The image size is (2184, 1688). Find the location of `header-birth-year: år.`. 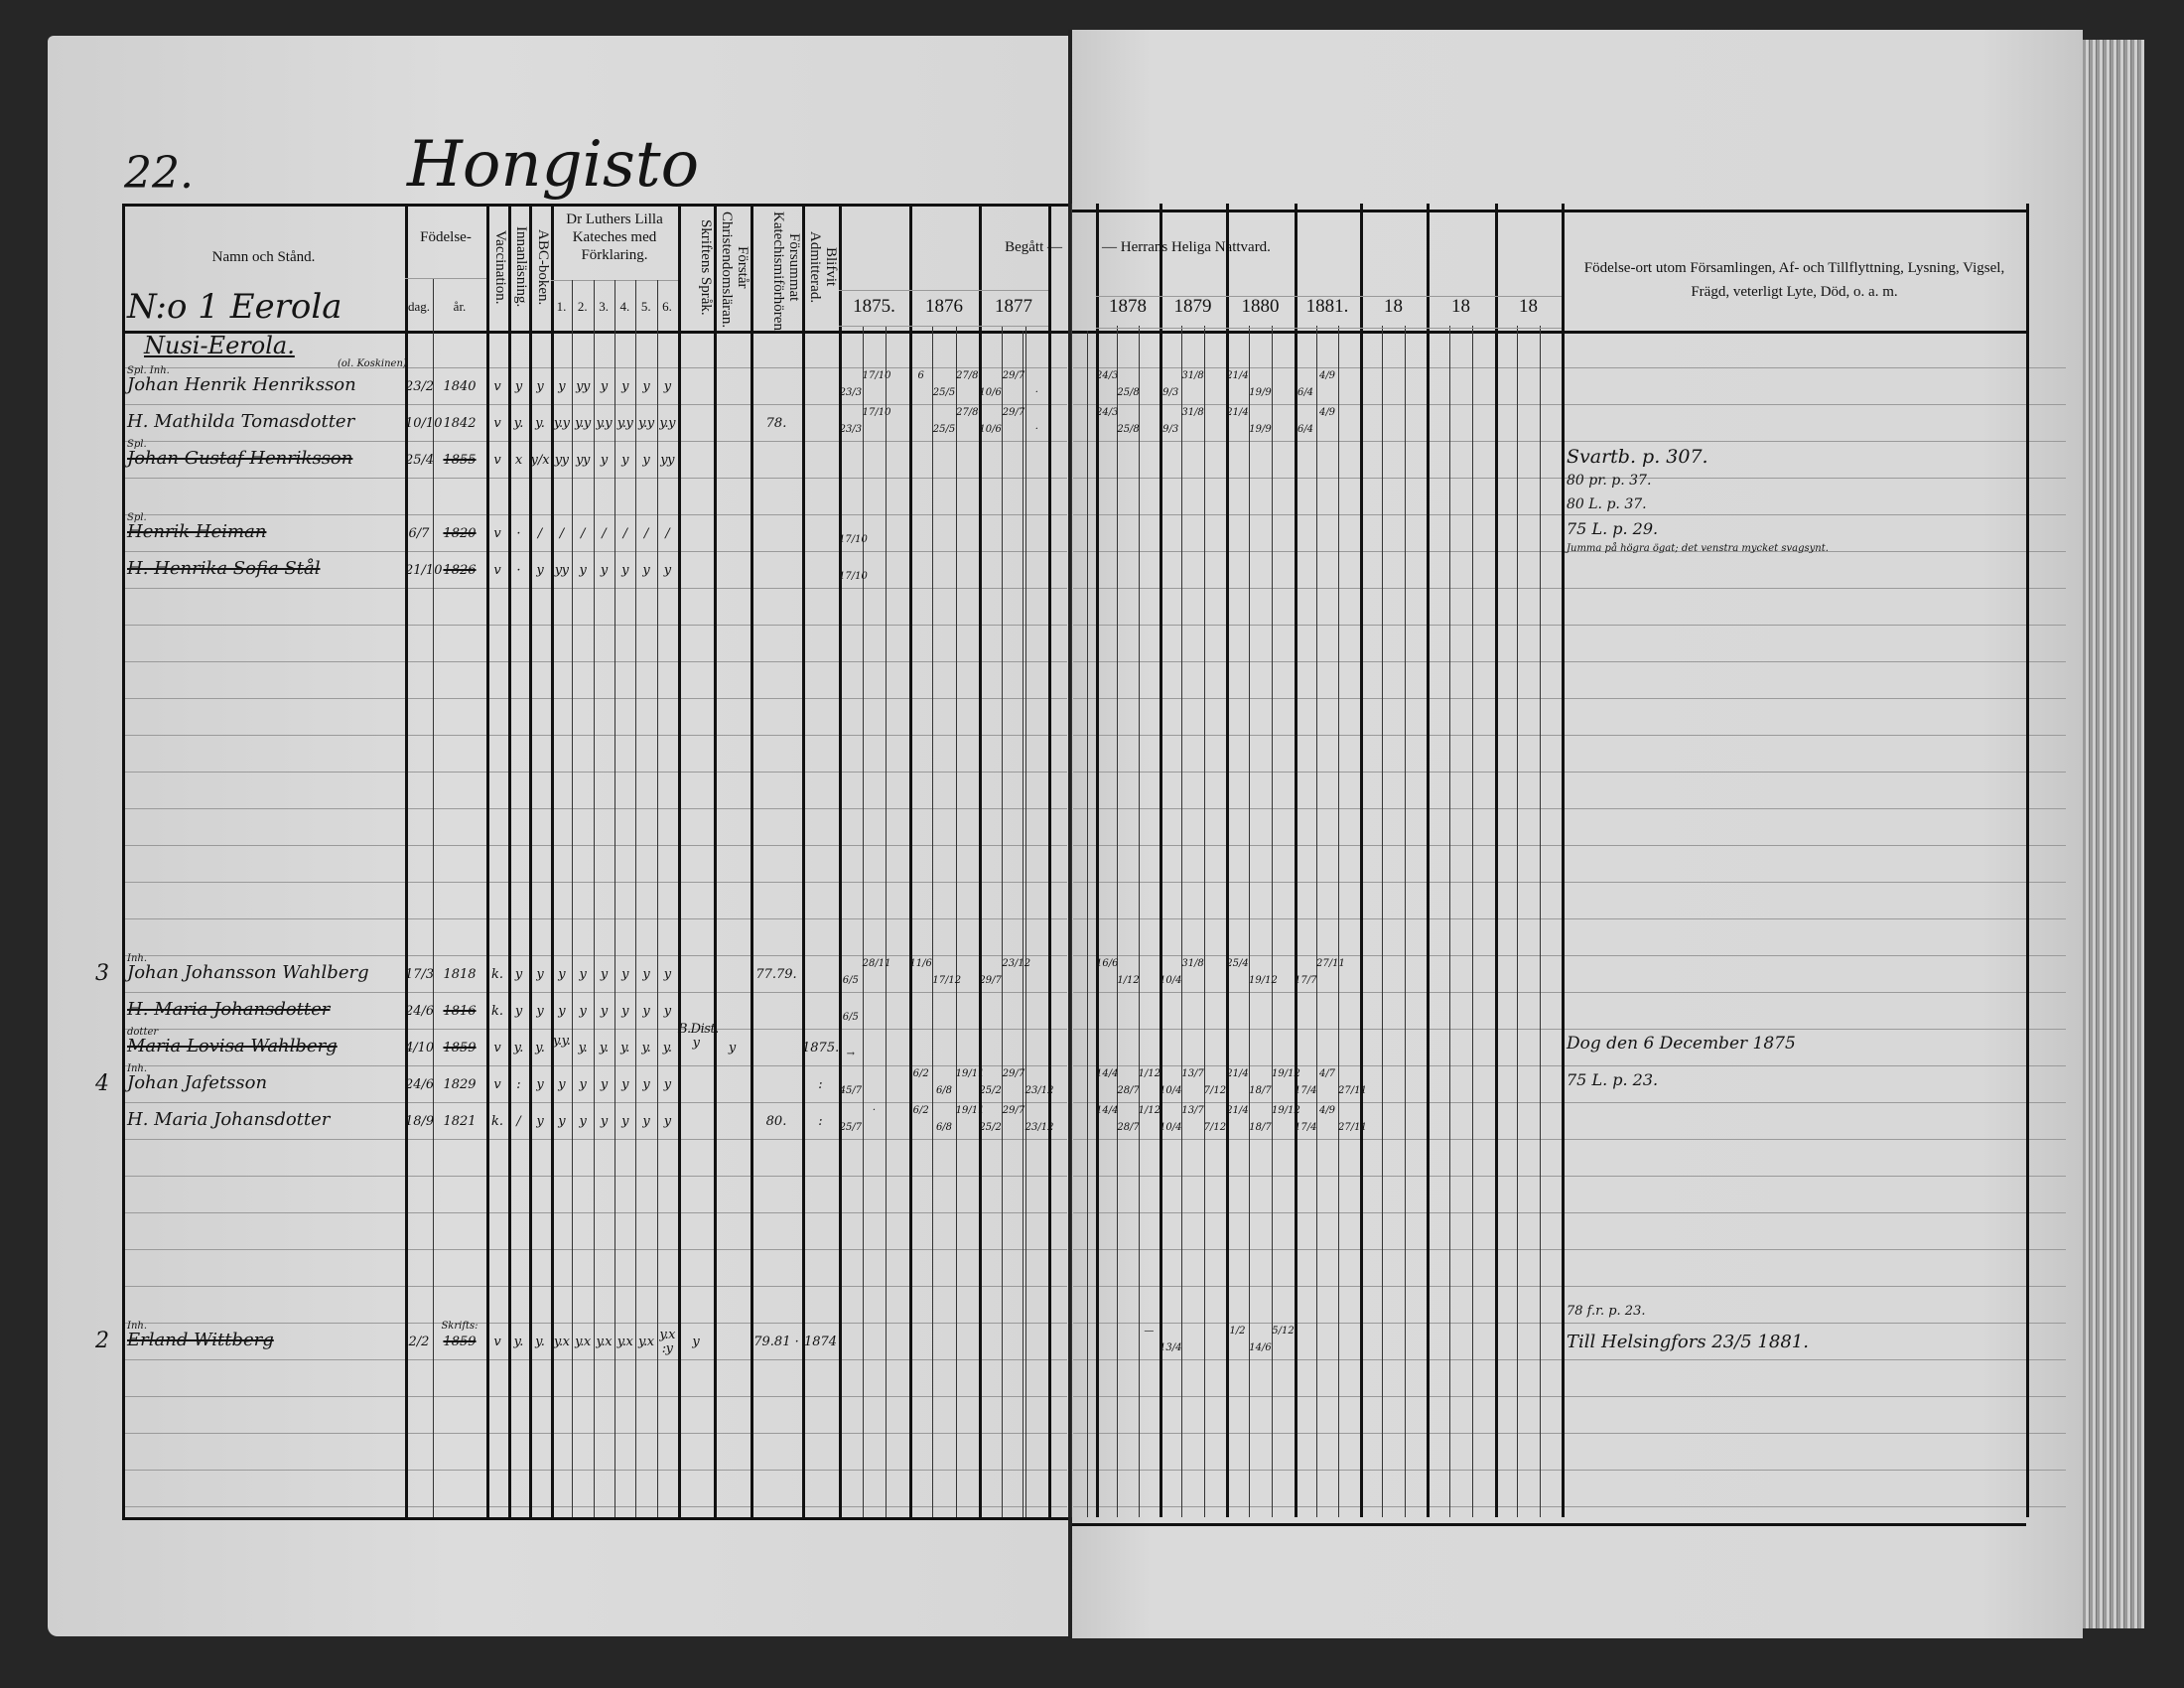

header-birth-year: år. is located at coordinates (460, 306).